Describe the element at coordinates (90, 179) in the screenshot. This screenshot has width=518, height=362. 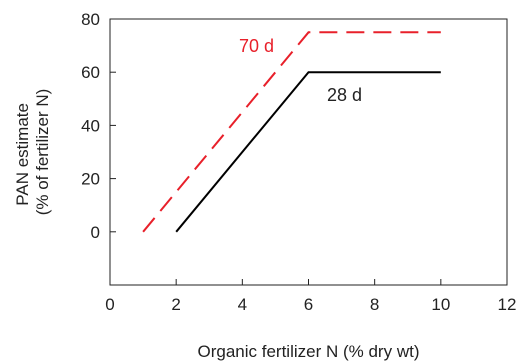
I see `y-tick-label: 20` at that location.